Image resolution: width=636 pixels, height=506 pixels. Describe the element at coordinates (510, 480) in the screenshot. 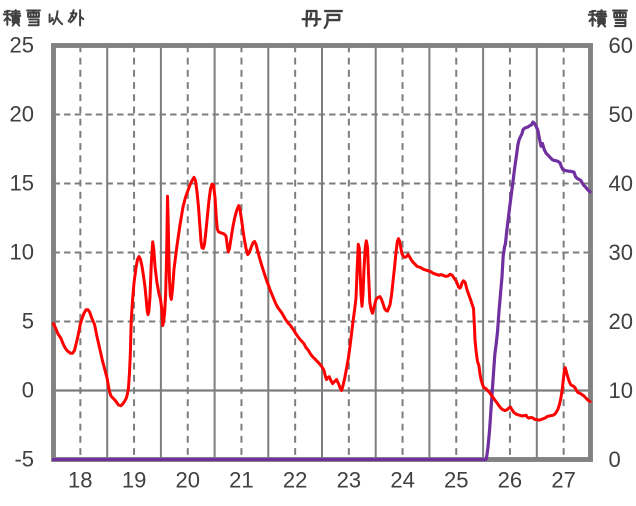

I see `svg-text: 26` at that location.